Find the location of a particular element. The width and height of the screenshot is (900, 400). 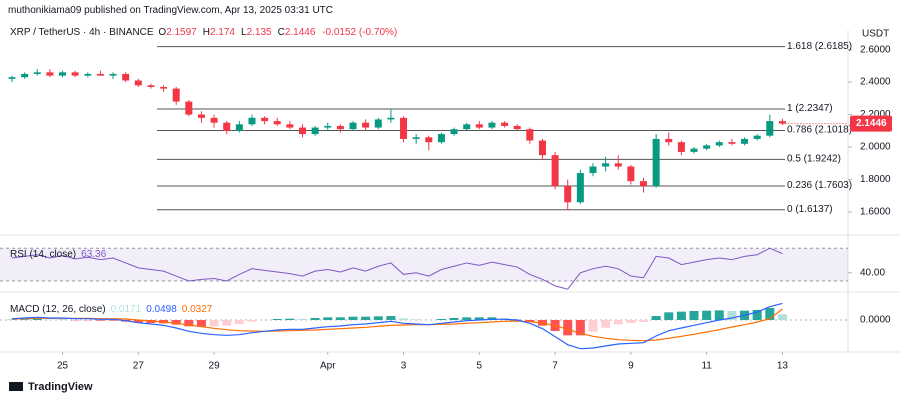

ohlc-readout: O2.1597 H2.174 L2.135 C2.1446 is located at coordinates (237, 32).